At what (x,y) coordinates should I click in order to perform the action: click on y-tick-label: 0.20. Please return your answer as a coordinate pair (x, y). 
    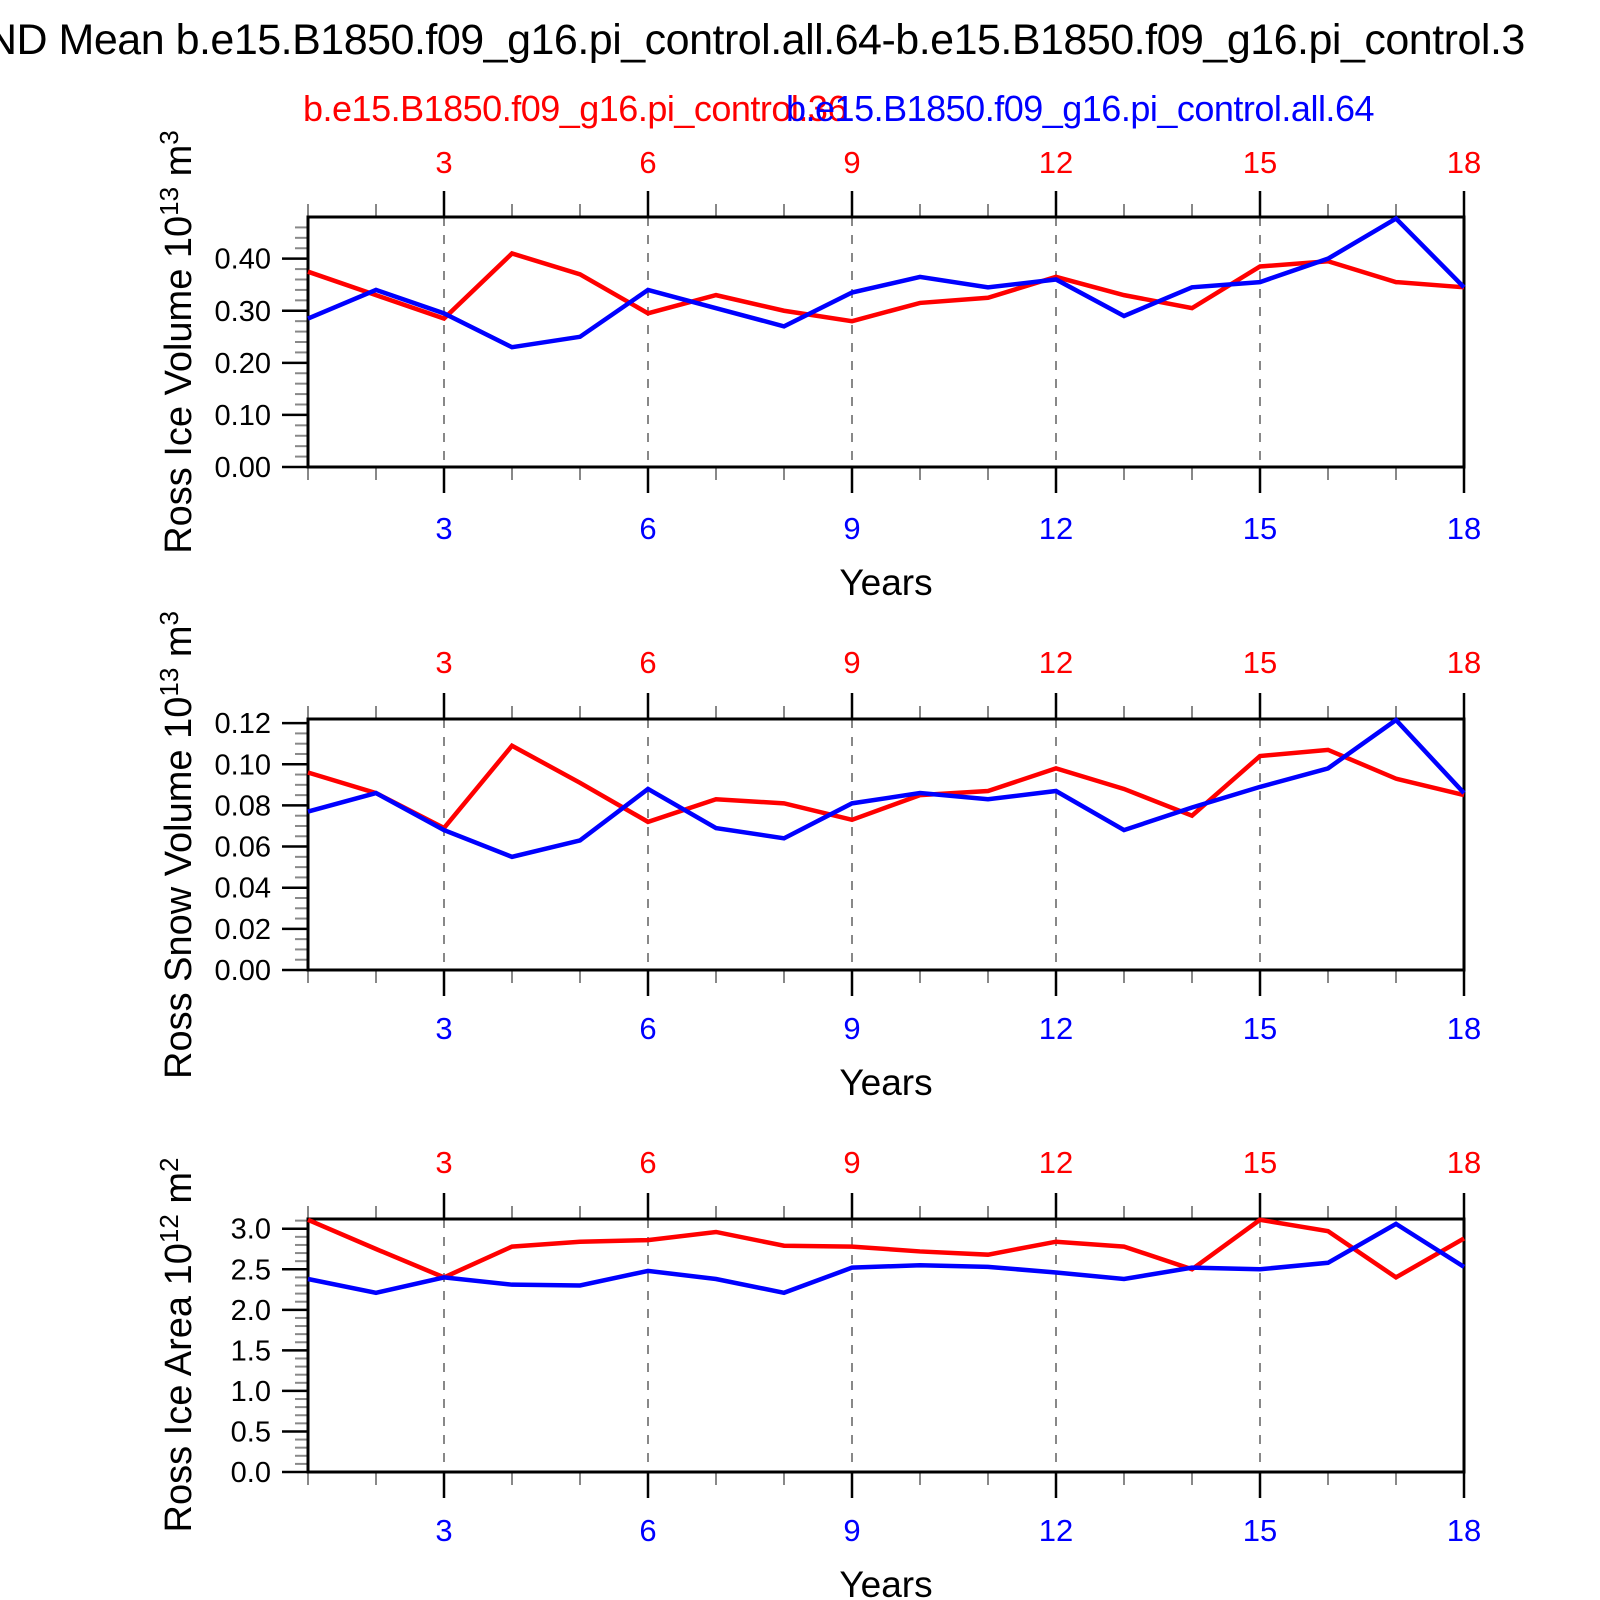
    Looking at the image, I should click on (243, 364).